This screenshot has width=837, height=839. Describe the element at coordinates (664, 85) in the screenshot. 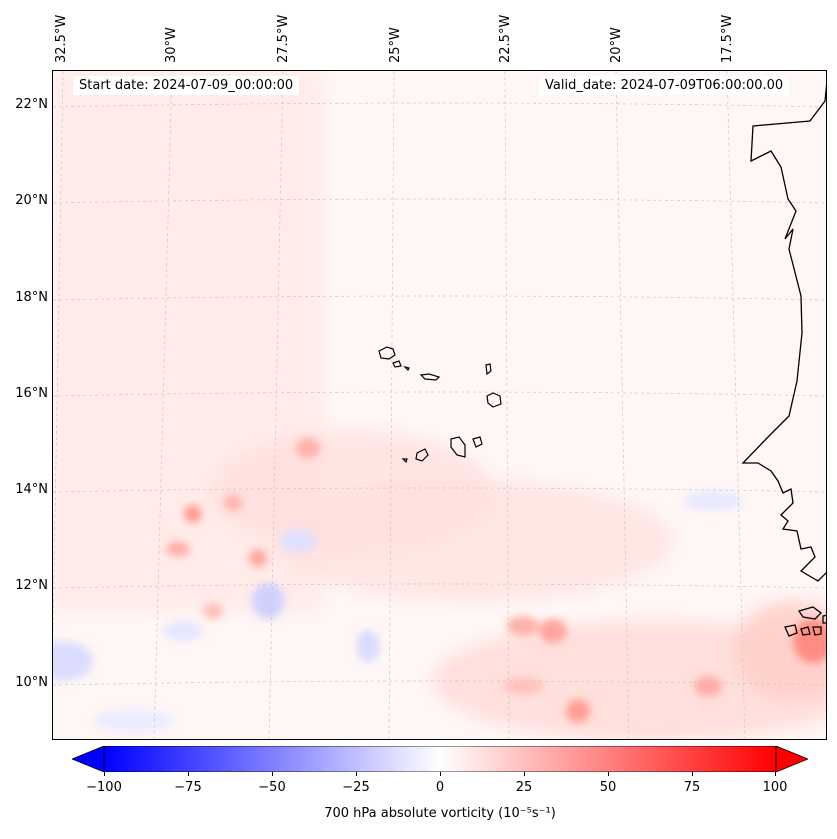

I see `valid-date-label: Valid_date: 2024-07-09T06:00:00.00` at that location.